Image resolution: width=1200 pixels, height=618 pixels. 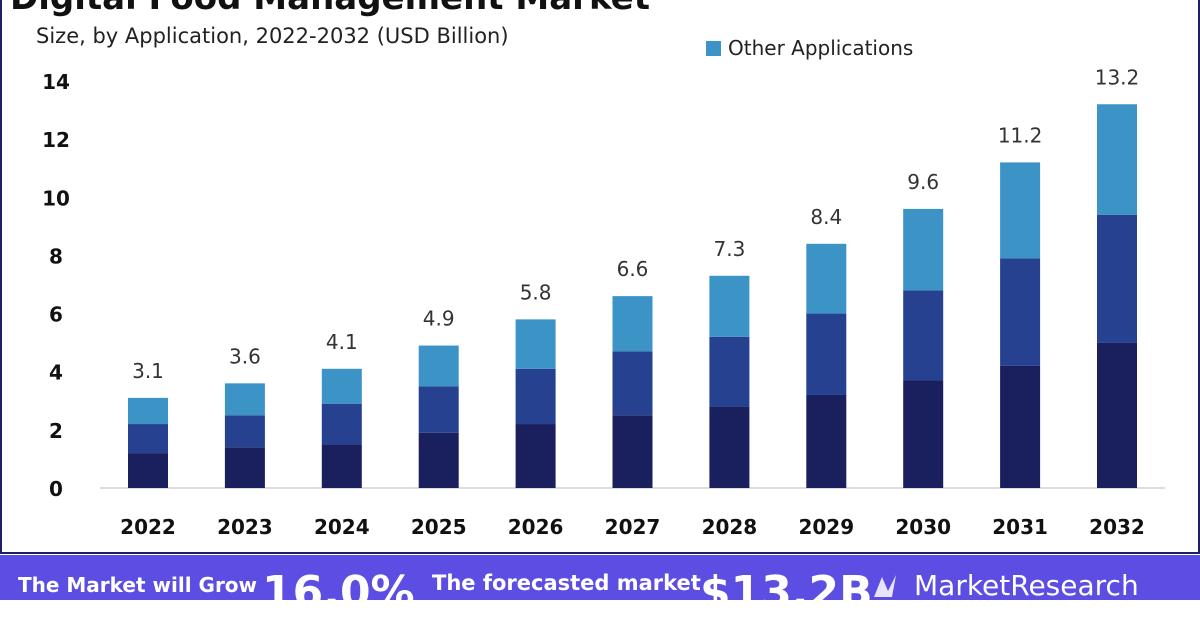 I want to click on y-tick-label: 2, so click(x=56, y=431).